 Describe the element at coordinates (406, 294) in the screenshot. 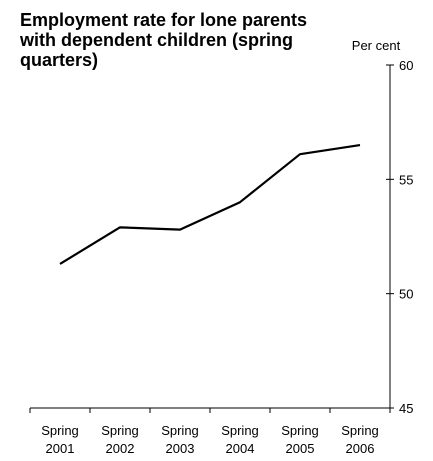

I see `y-tick-label: 50` at that location.